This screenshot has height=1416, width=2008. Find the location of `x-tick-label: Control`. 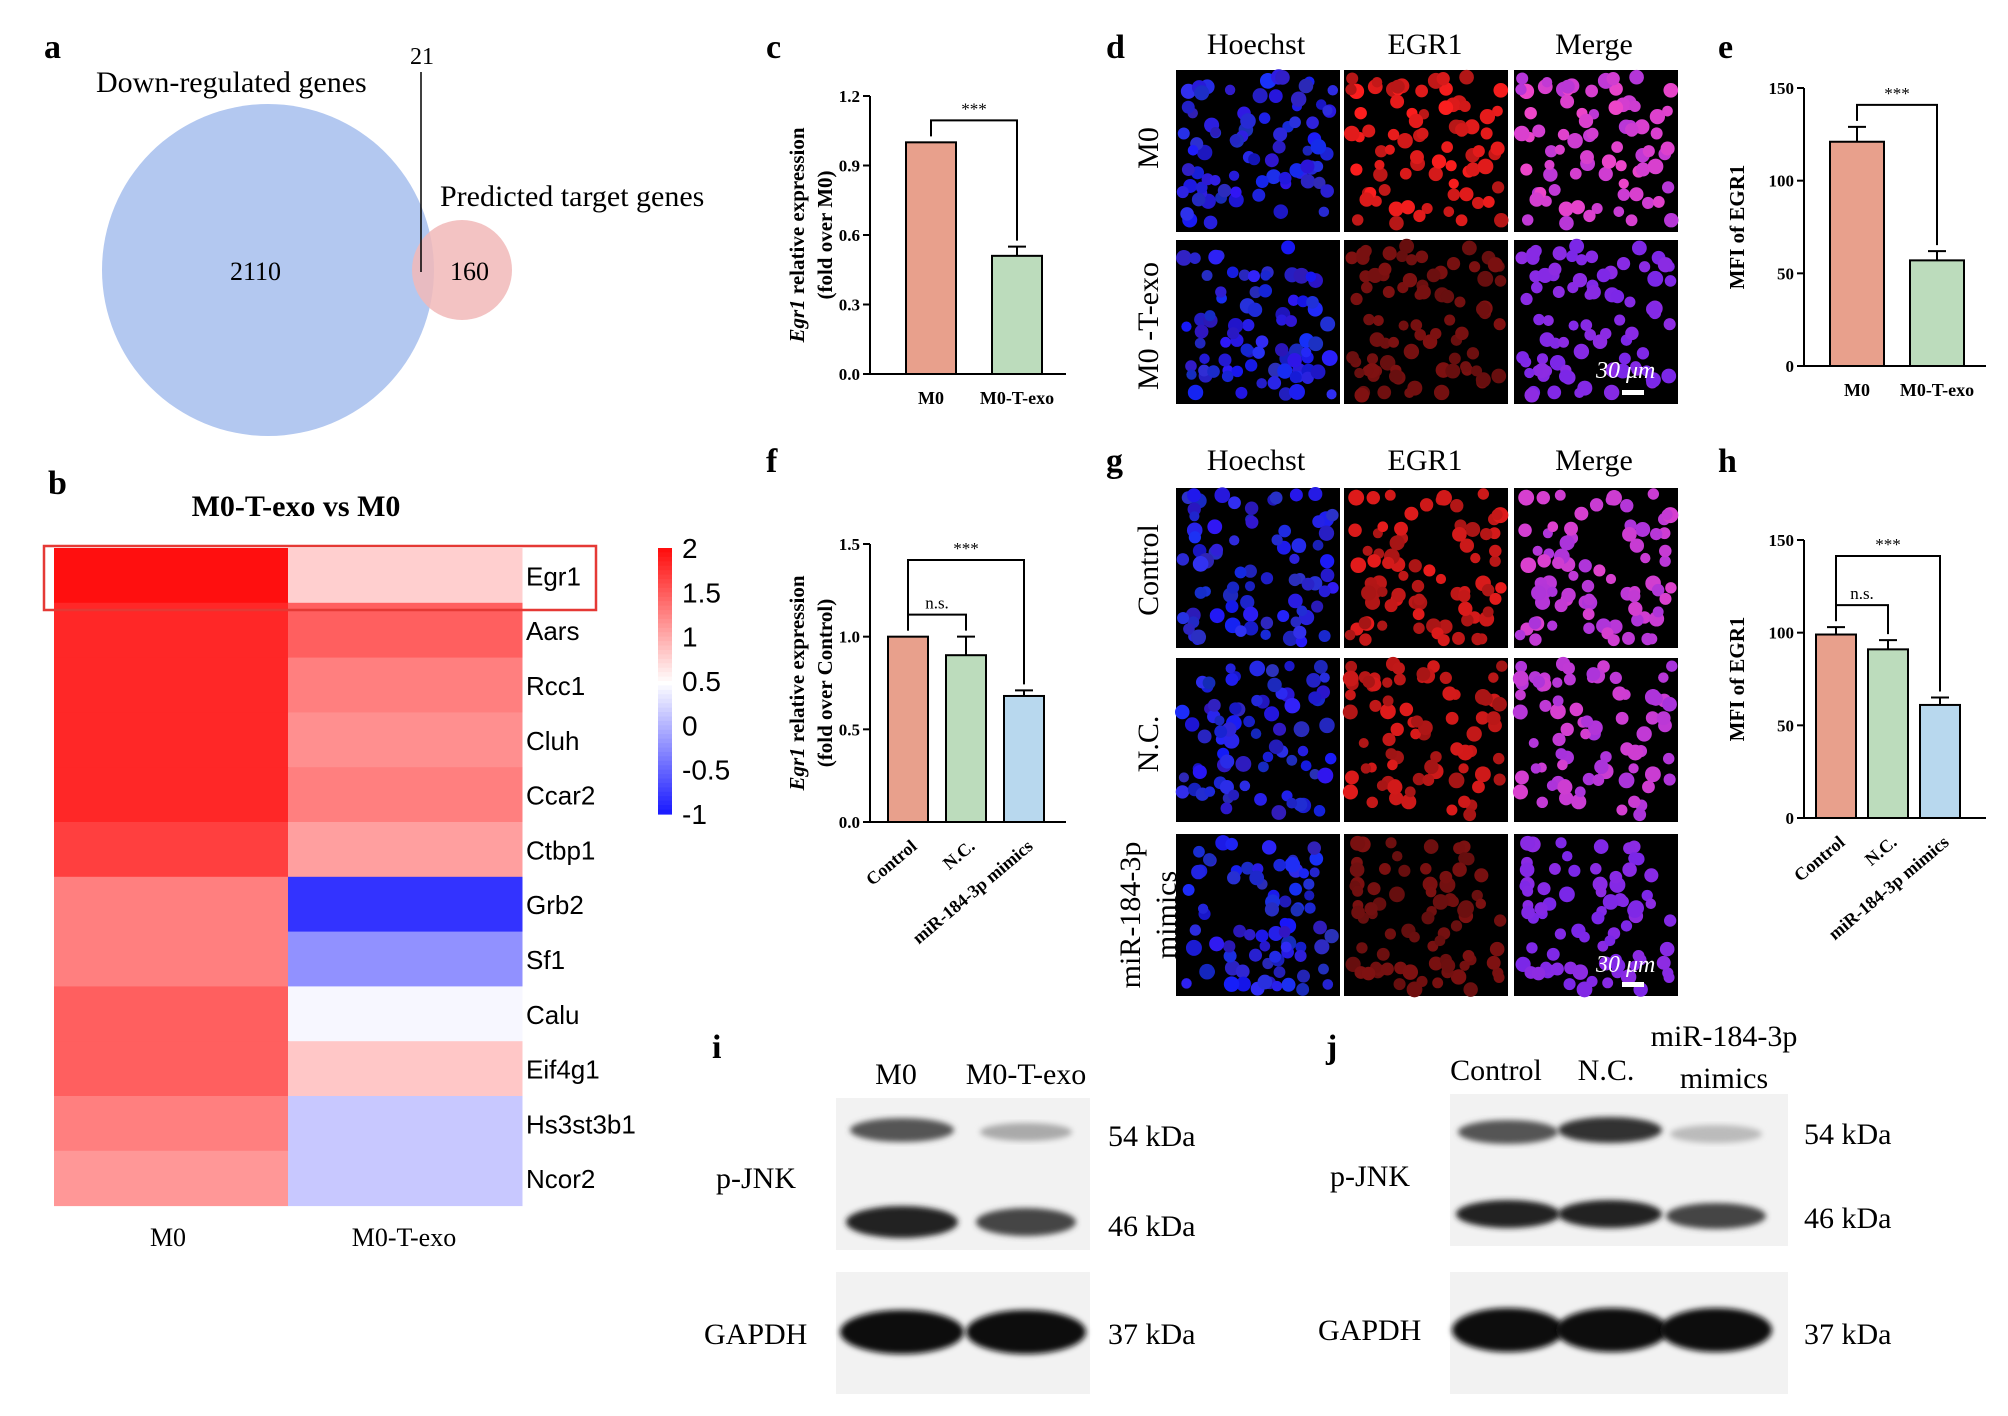

x-tick-label: Control is located at coordinates (891, 863).